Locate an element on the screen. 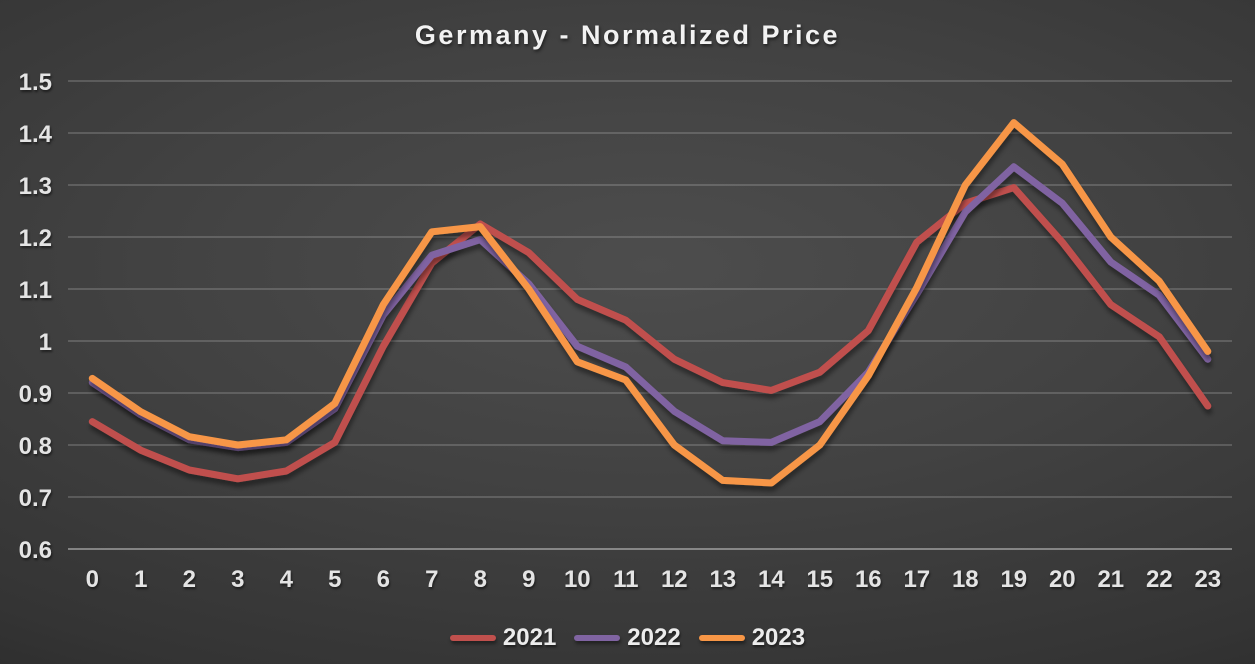  x-axis-tick-label: 12 is located at coordinates (674, 579).